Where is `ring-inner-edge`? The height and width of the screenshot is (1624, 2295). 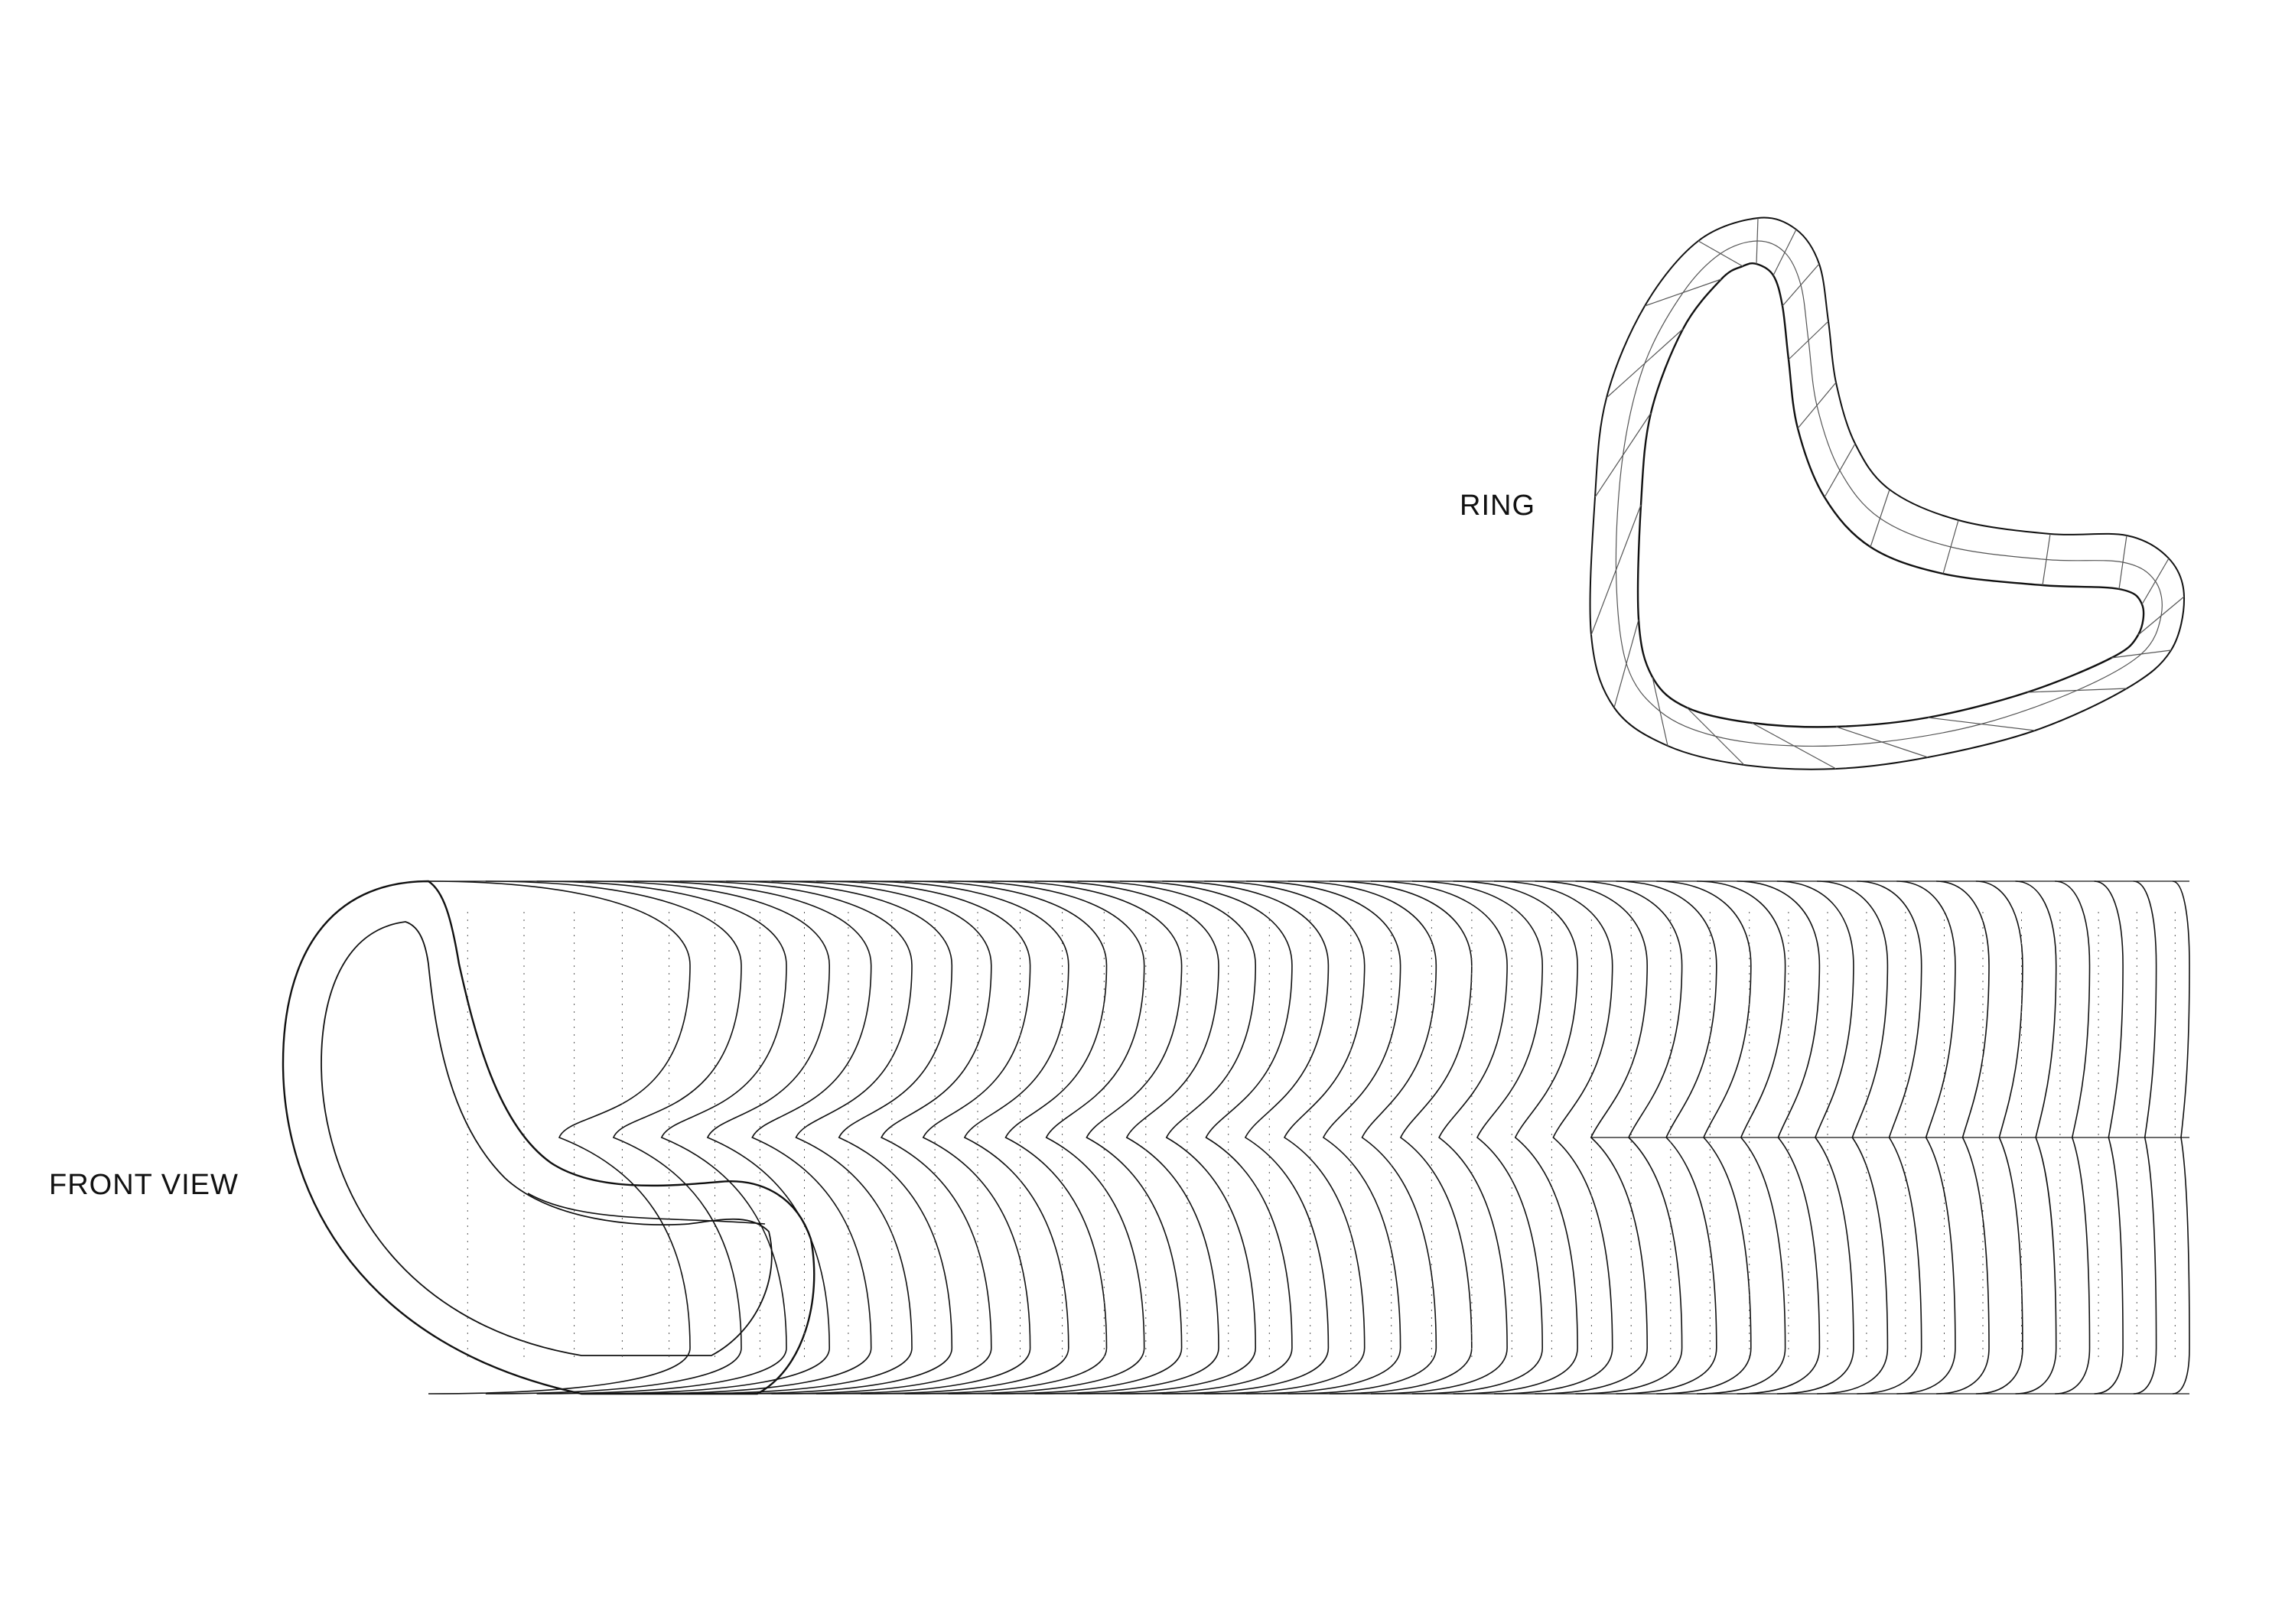
ring-inner-edge is located at coordinates (1890, 495).